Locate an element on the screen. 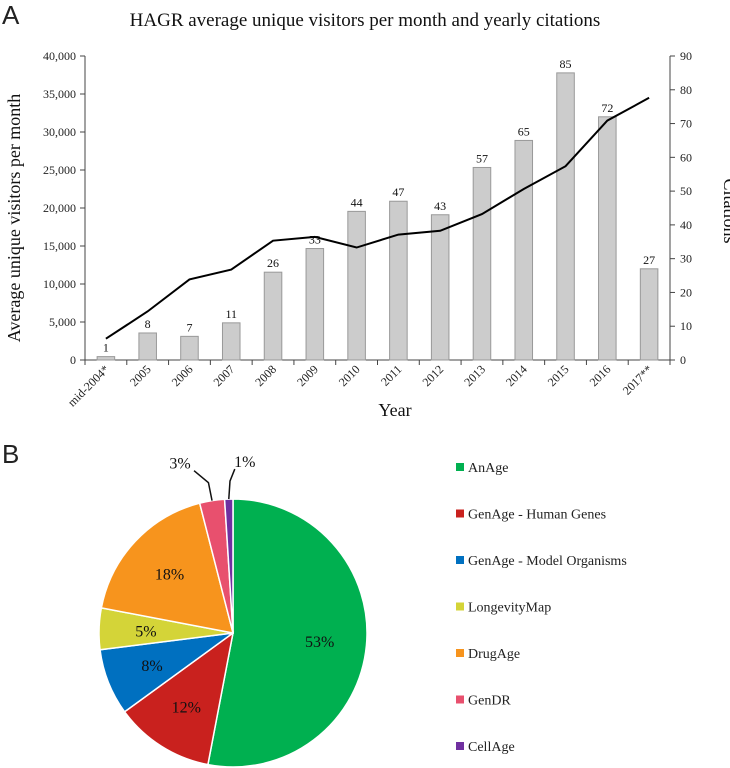 The height and width of the screenshot is (768, 730). pie-slice-label: 18% is located at coordinates (169, 574).